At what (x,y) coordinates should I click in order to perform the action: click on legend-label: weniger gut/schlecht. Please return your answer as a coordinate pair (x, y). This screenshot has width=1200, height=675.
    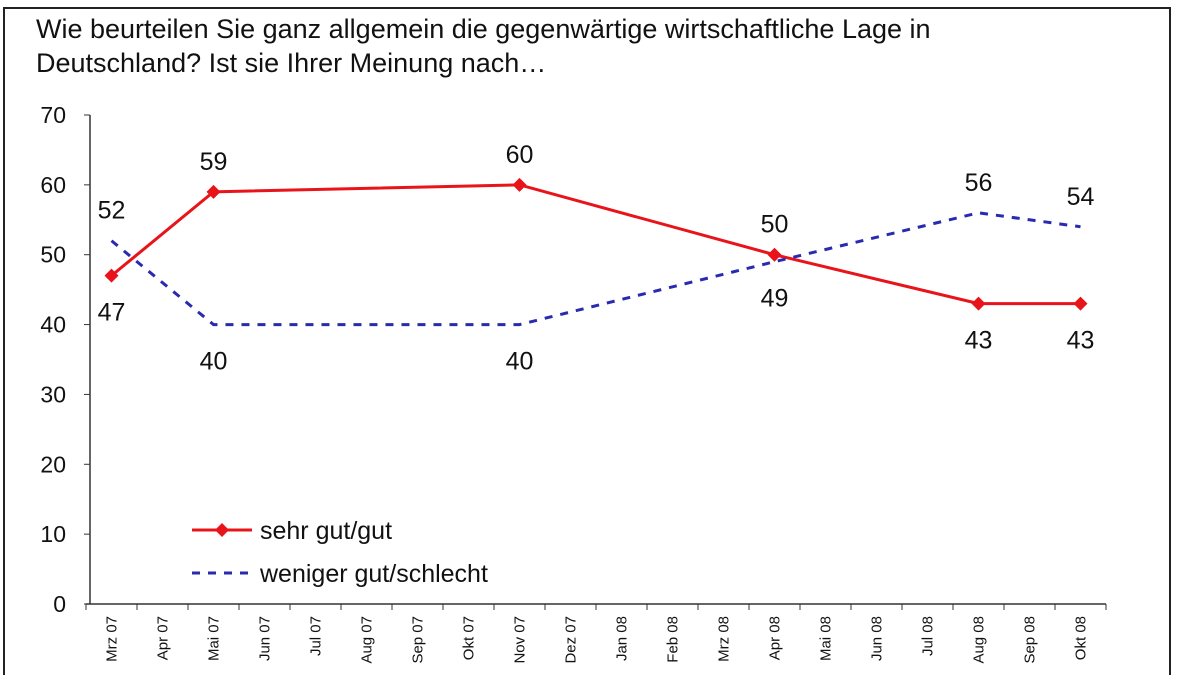
    Looking at the image, I should click on (373, 574).